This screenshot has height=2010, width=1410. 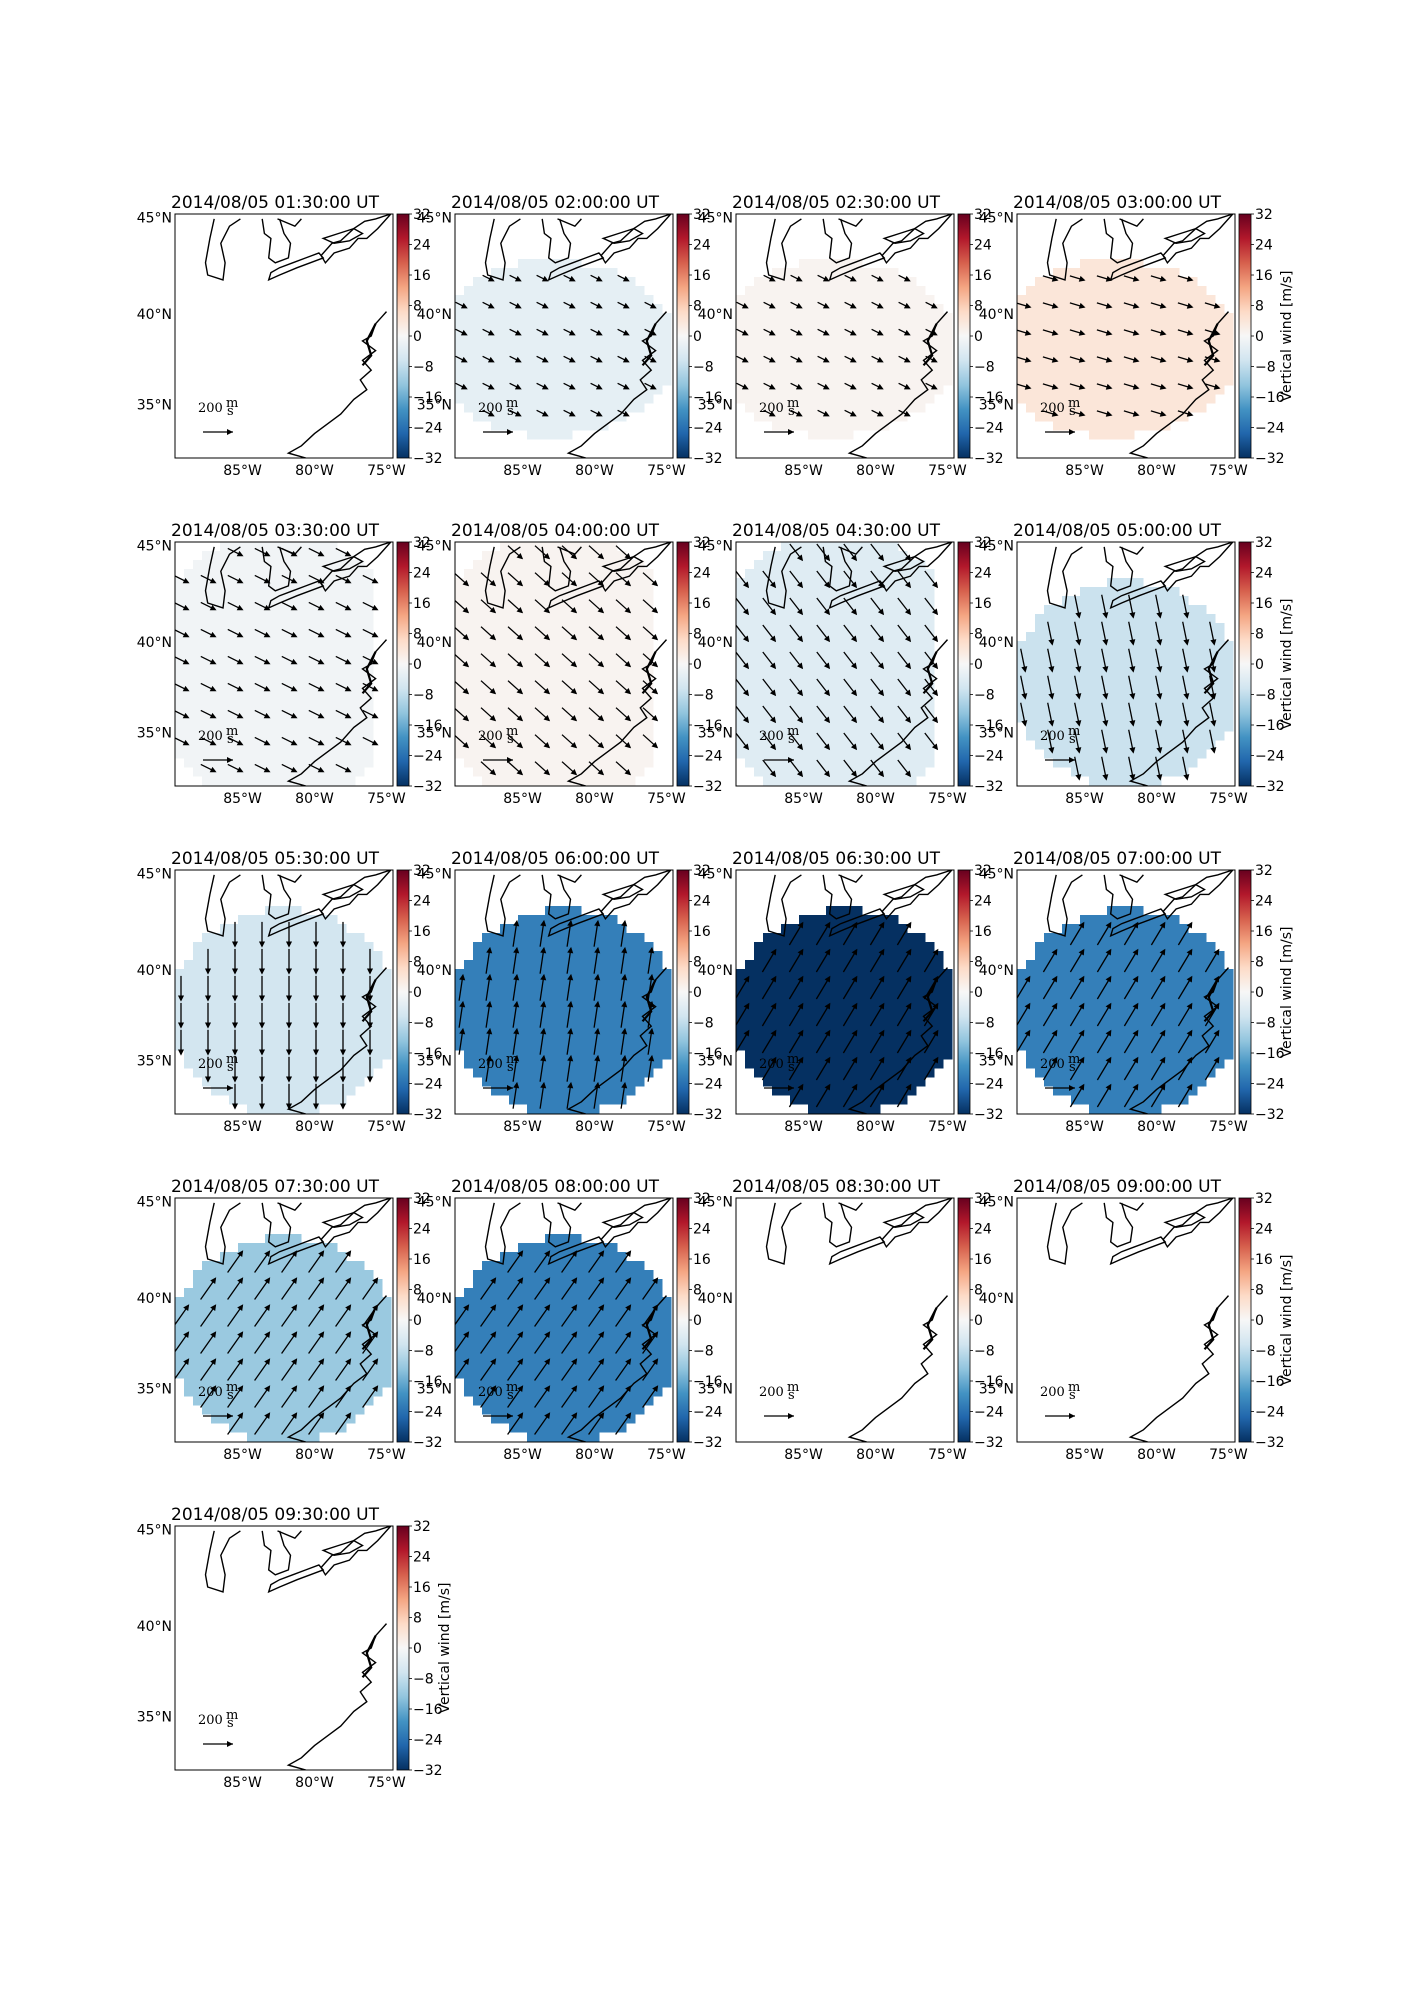 What do you see at coordinates (1245, 1320) in the screenshot?
I see `colorbar-gradient` at bounding box center [1245, 1320].